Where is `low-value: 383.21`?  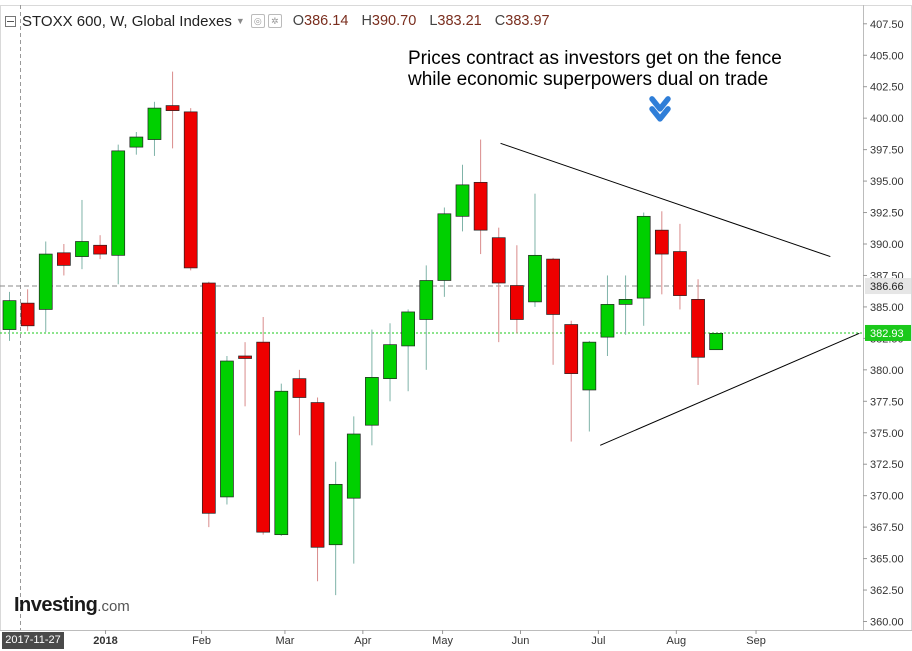 low-value: 383.21 is located at coordinates (459, 21).